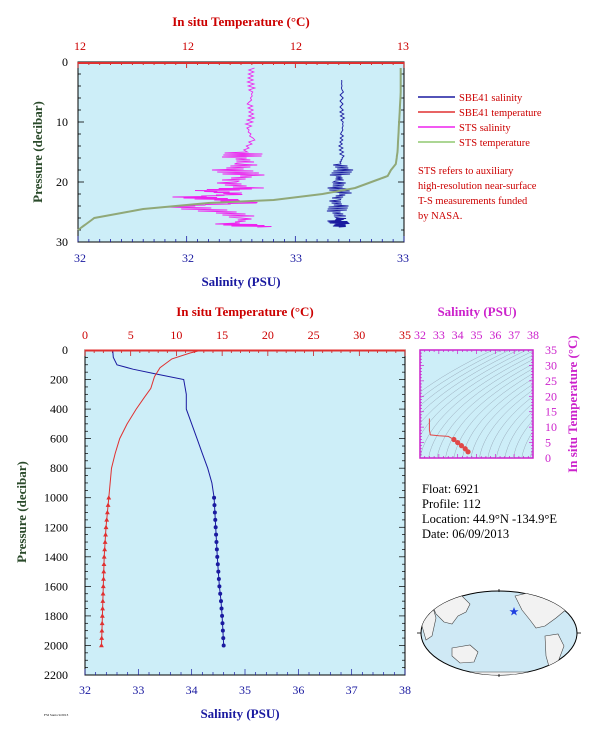  I want to click on ts-isopycnals, so click(476, 404).